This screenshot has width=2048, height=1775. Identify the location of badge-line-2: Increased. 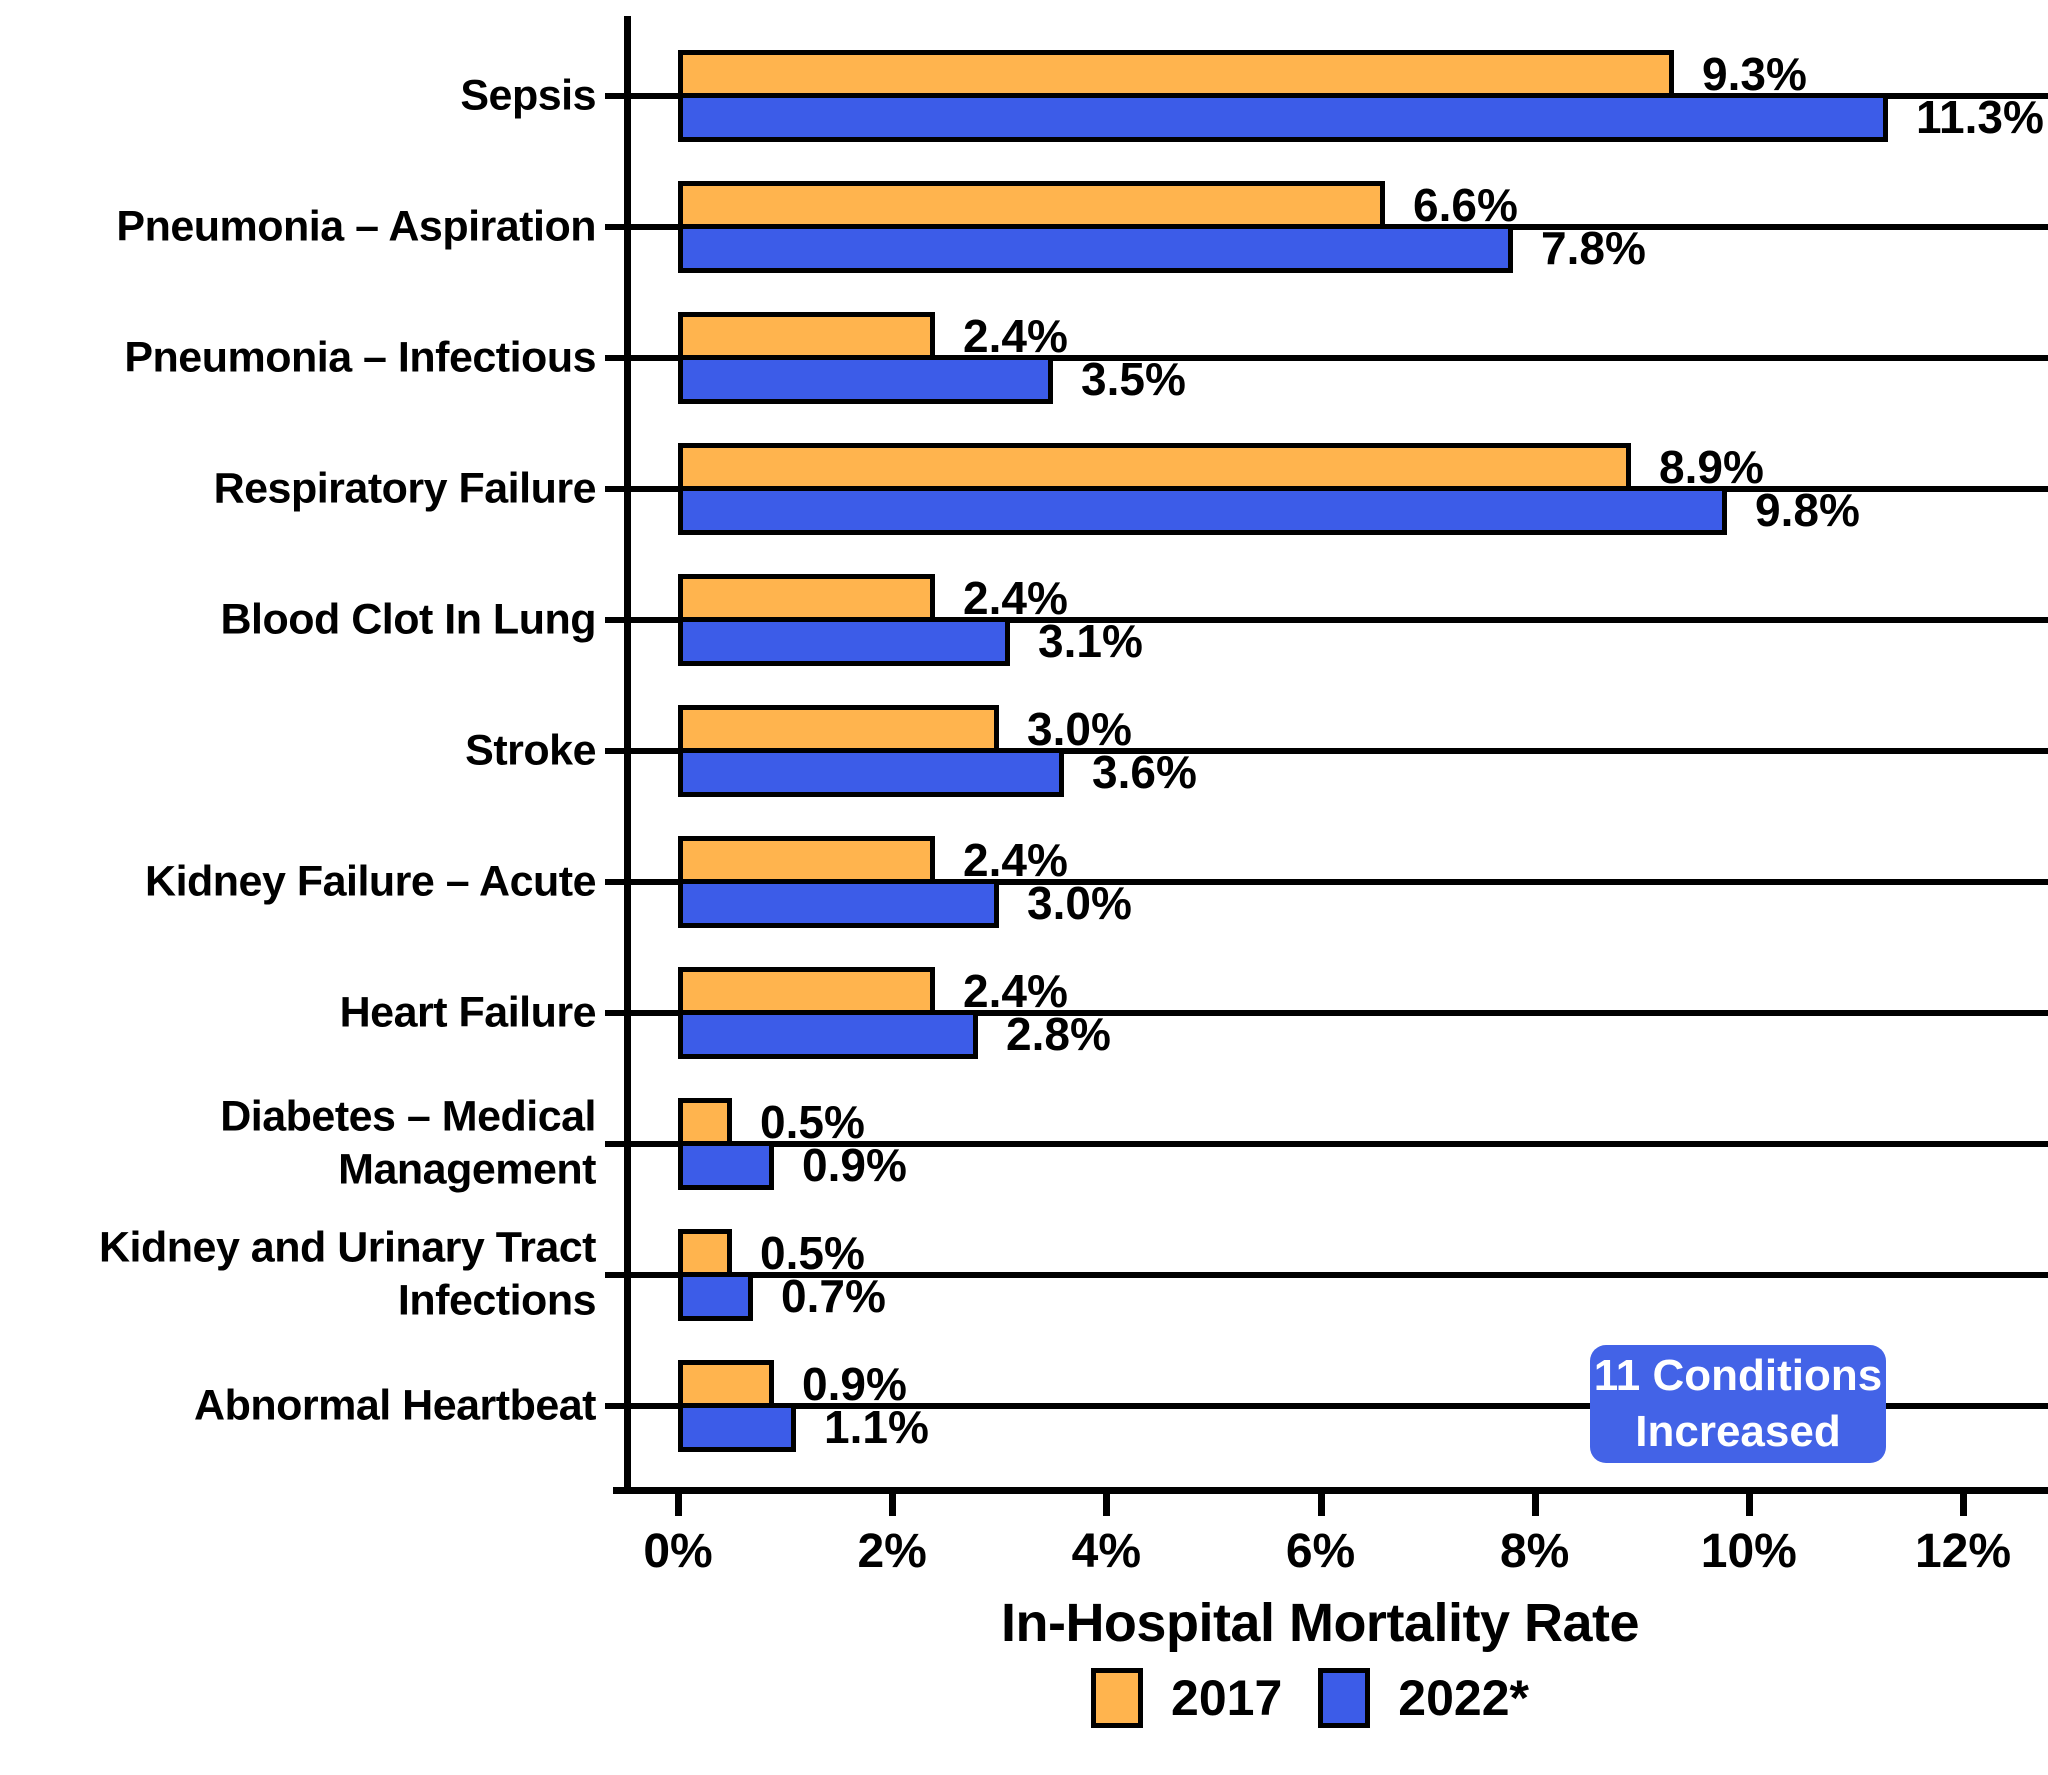
(1738, 1431).